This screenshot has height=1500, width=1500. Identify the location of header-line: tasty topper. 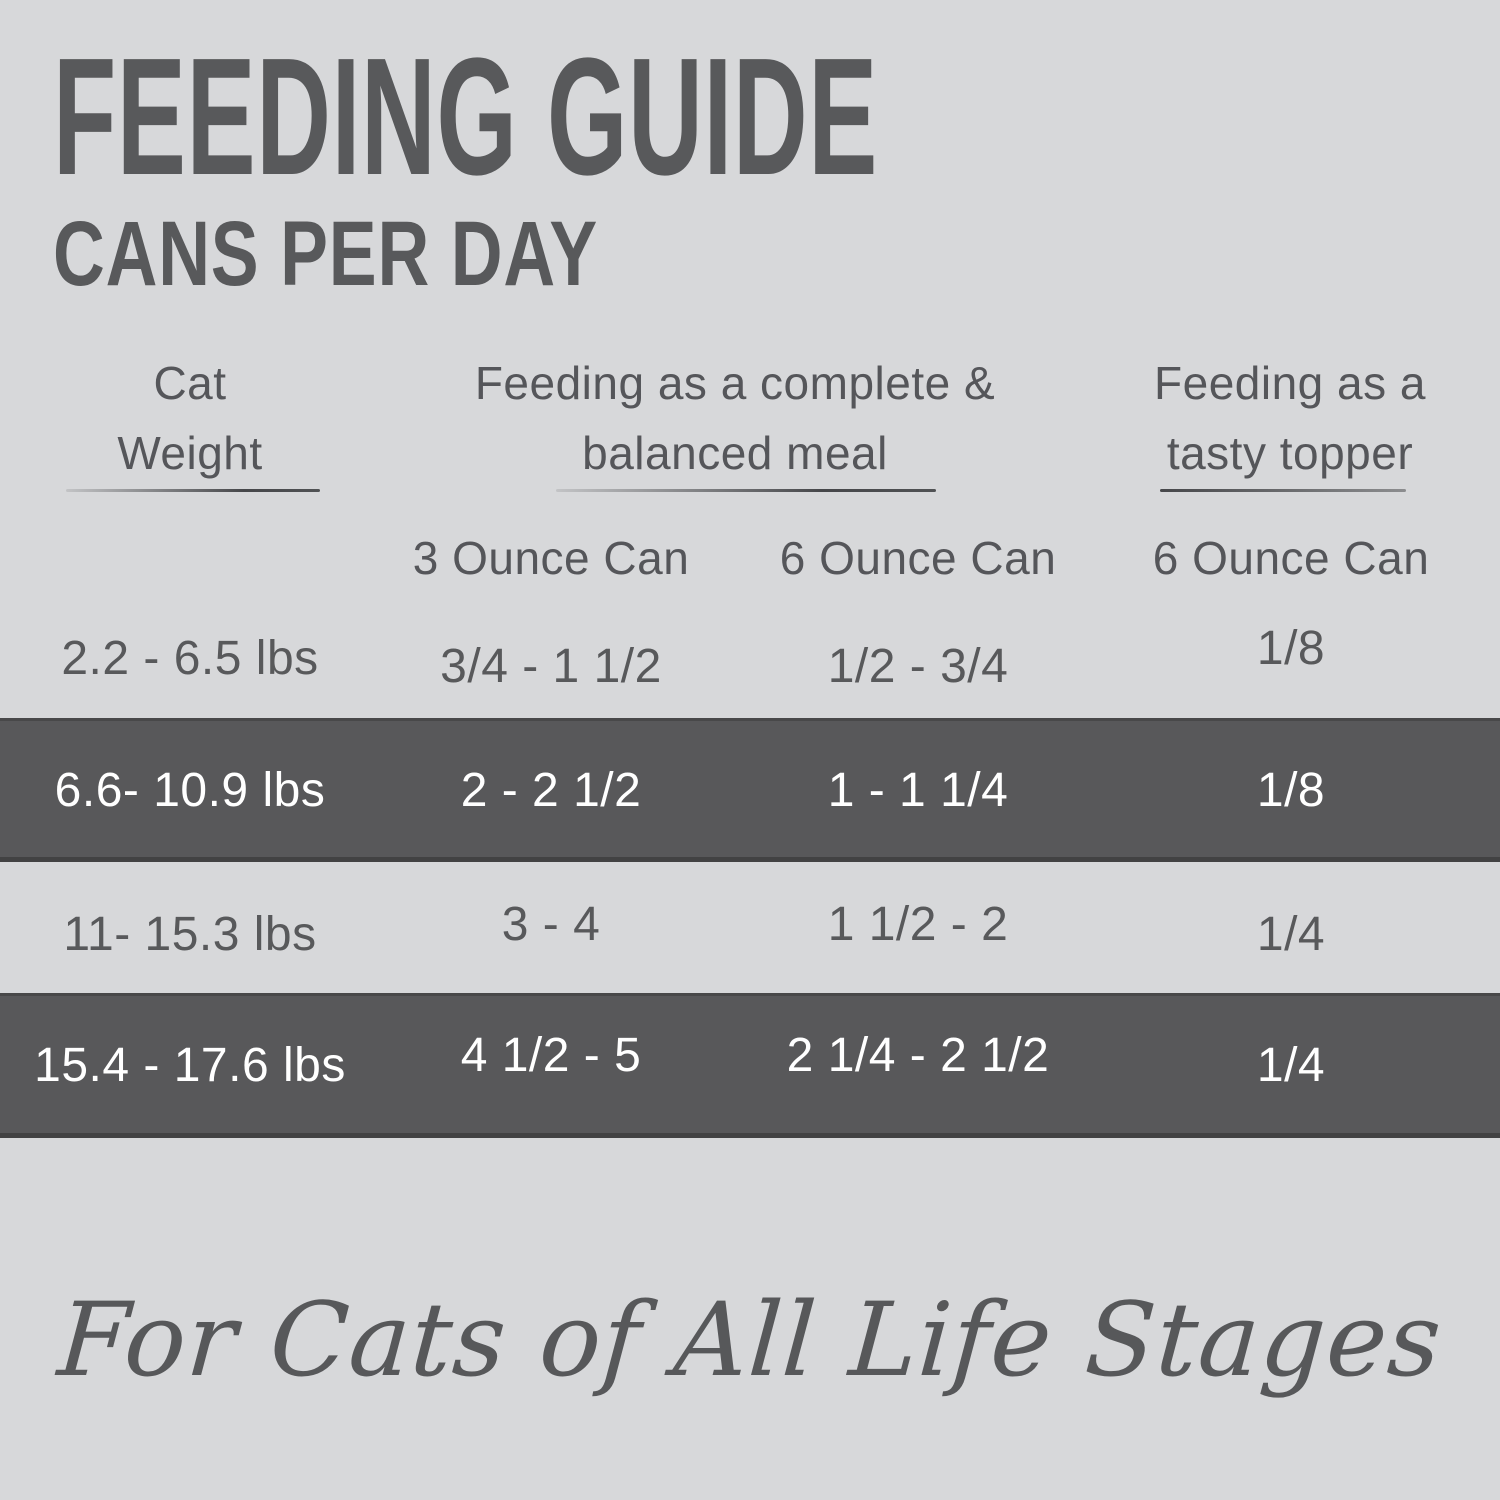
(1290, 453).